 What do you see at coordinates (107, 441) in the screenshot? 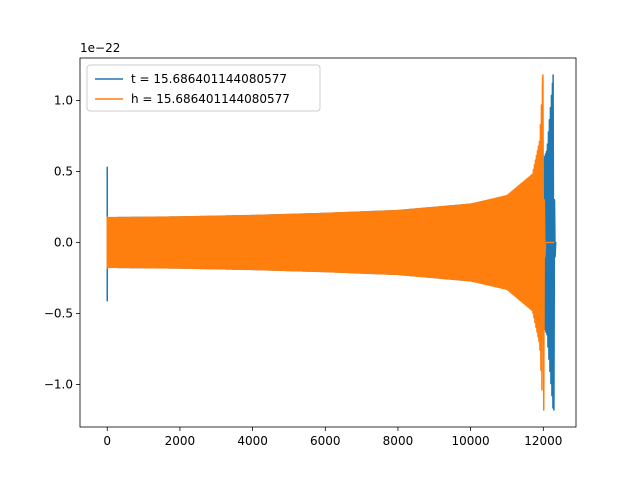
I see `x-tick-label: 0` at bounding box center [107, 441].